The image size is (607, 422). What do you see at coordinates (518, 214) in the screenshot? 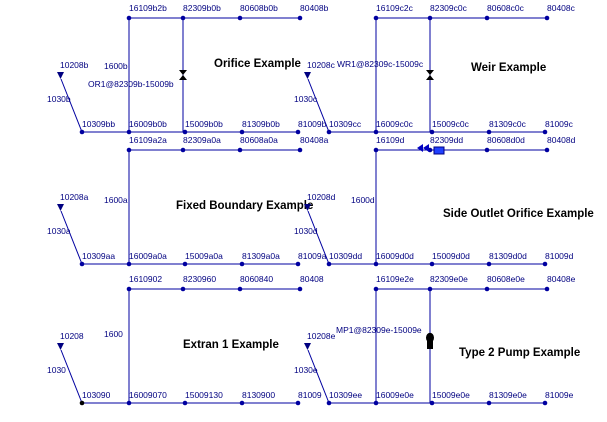
I see `panel-title: Side Outlet Orifice Example` at bounding box center [518, 214].